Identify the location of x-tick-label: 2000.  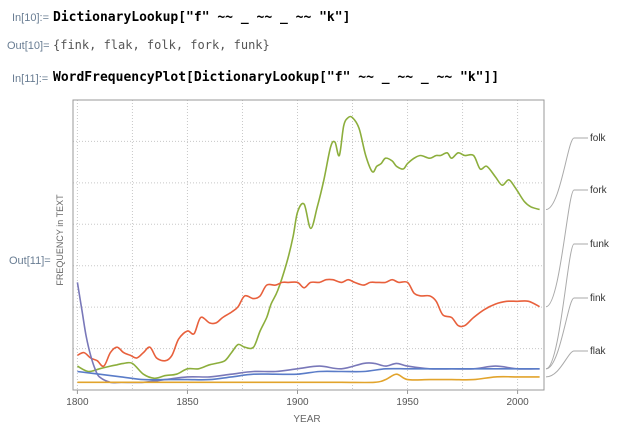
(517, 402).